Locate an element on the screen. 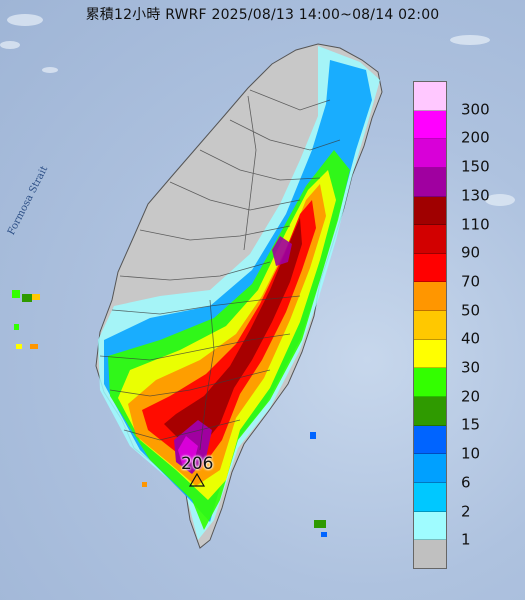 This screenshot has height=600, width=525. legend-label: 50 is located at coordinates (471, 310).